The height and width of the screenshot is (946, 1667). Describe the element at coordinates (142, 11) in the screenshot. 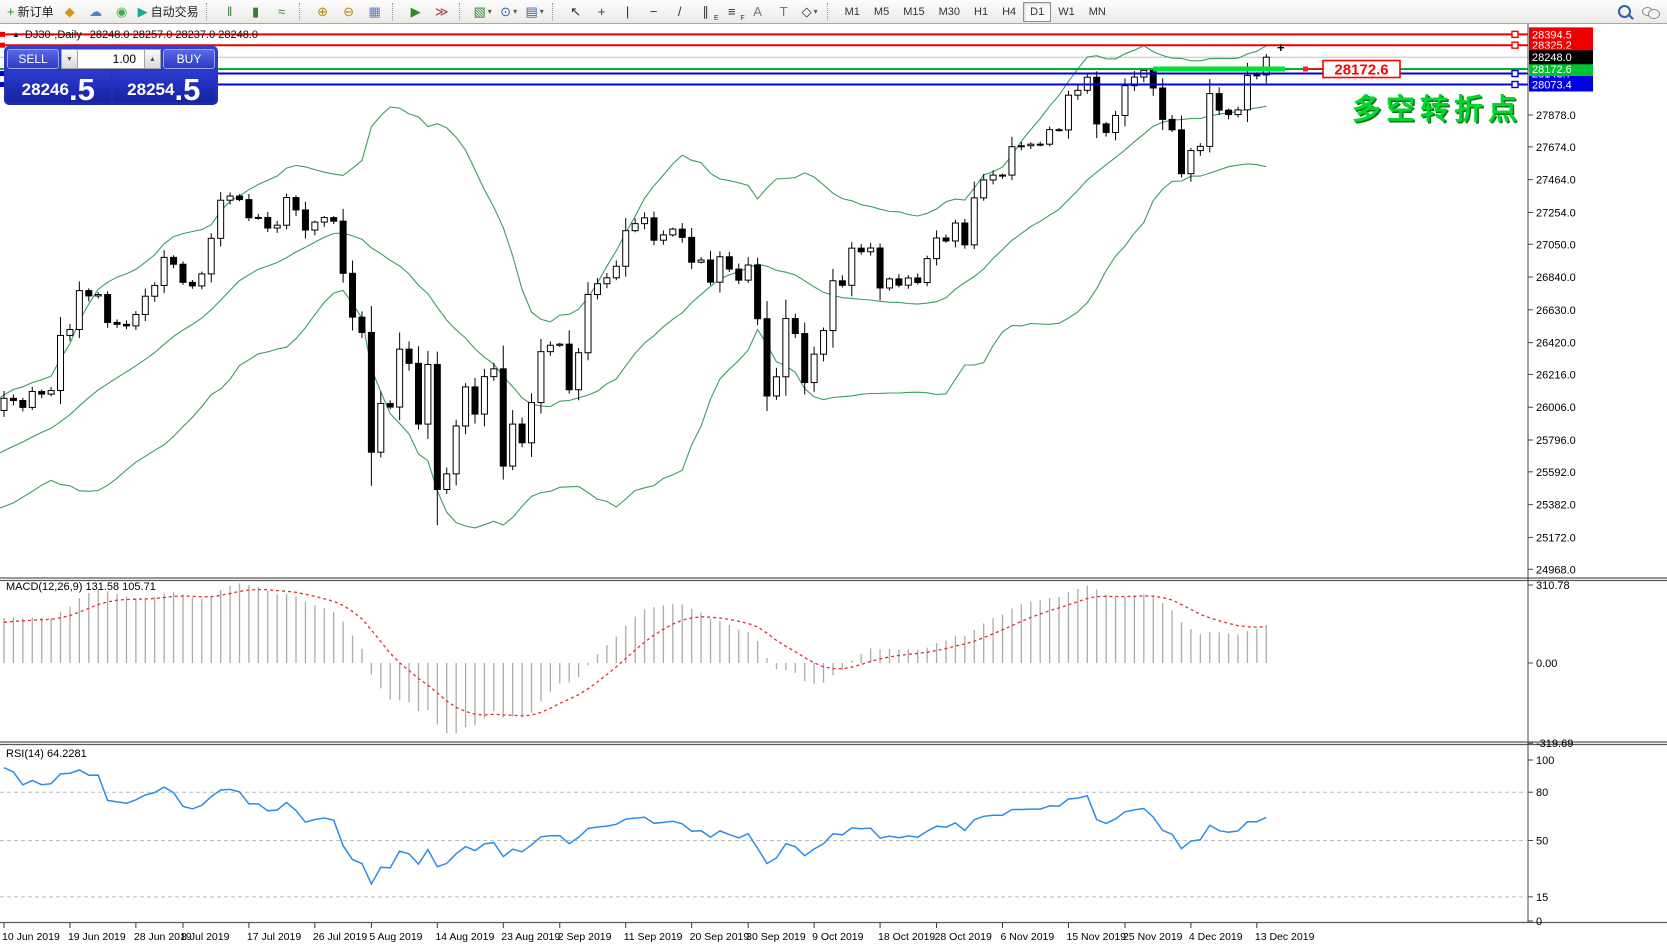

I see `auto-trading-glyph: ▶` at that location.